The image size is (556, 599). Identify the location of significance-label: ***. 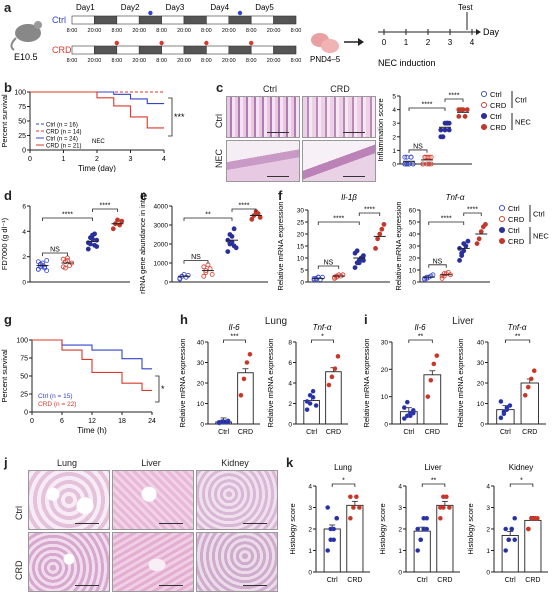
(234, 337).